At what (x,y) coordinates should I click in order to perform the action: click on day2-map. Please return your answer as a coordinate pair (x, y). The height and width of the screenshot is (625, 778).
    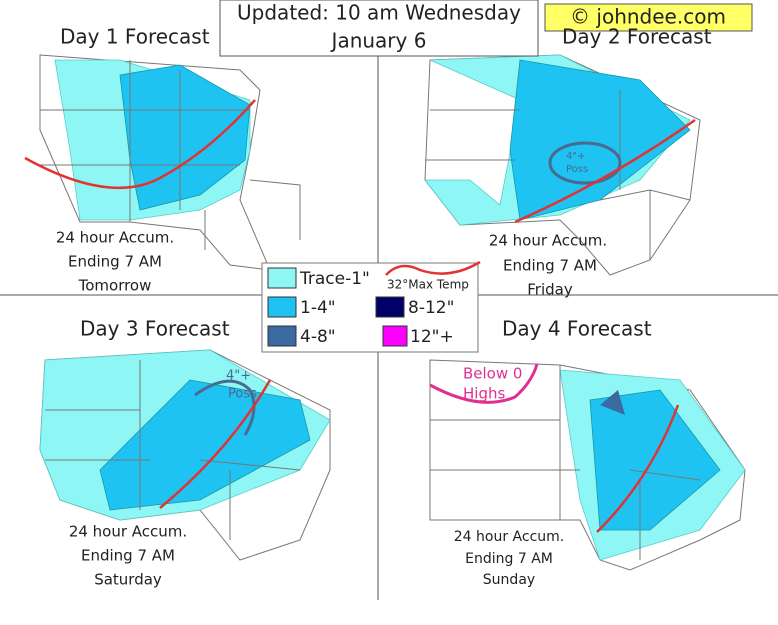
    Looking at the image, I should click on (562, 165).